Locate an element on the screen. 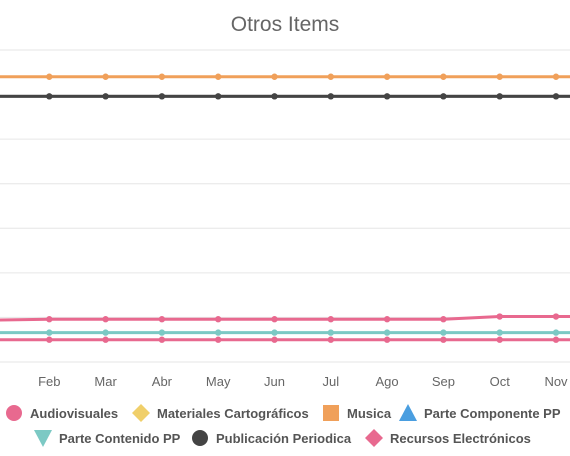 This screenshot has width=570, height=456. x-tick-label: Nov is located at coordinates (556, 381).